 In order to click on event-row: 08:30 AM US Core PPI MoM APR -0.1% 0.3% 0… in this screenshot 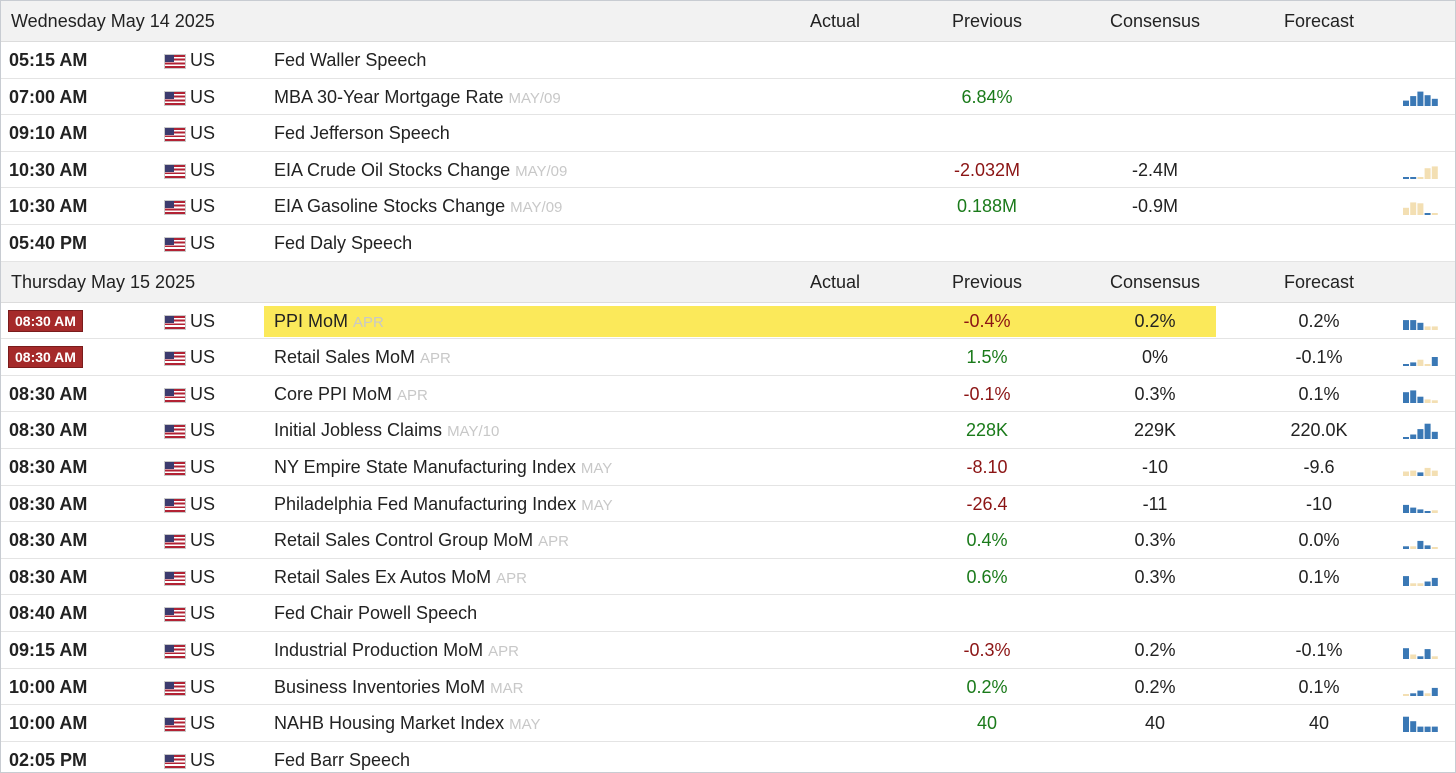, I will do `click(728, 394)`.